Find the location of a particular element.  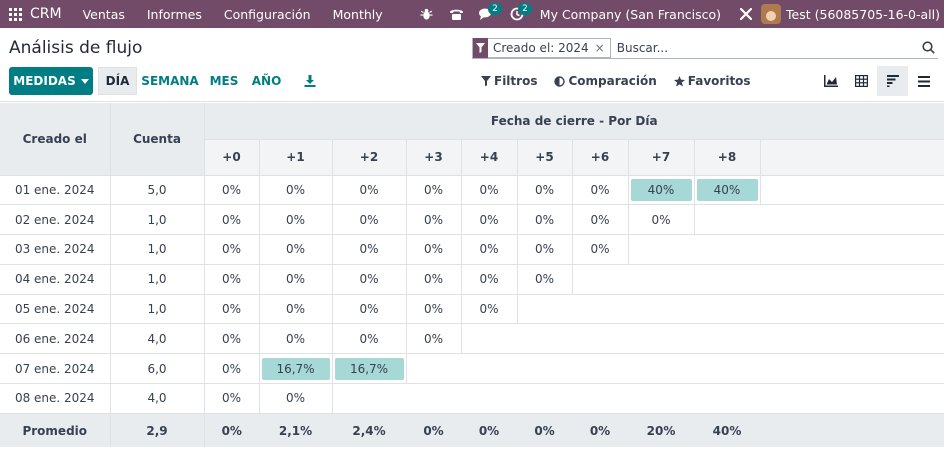

cohort-icon is located at coordinates (892, 81).